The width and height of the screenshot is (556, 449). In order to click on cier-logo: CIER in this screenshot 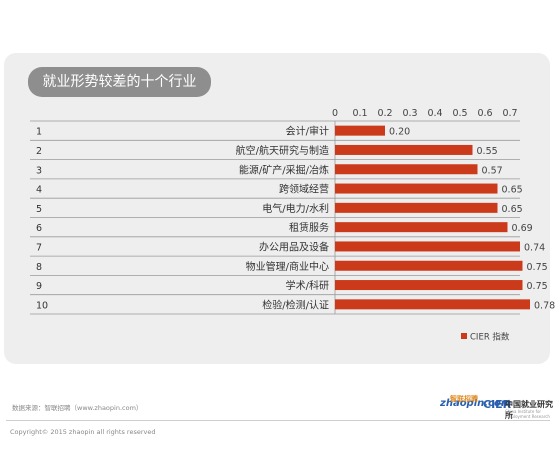, I will do `click(497, 404)`.